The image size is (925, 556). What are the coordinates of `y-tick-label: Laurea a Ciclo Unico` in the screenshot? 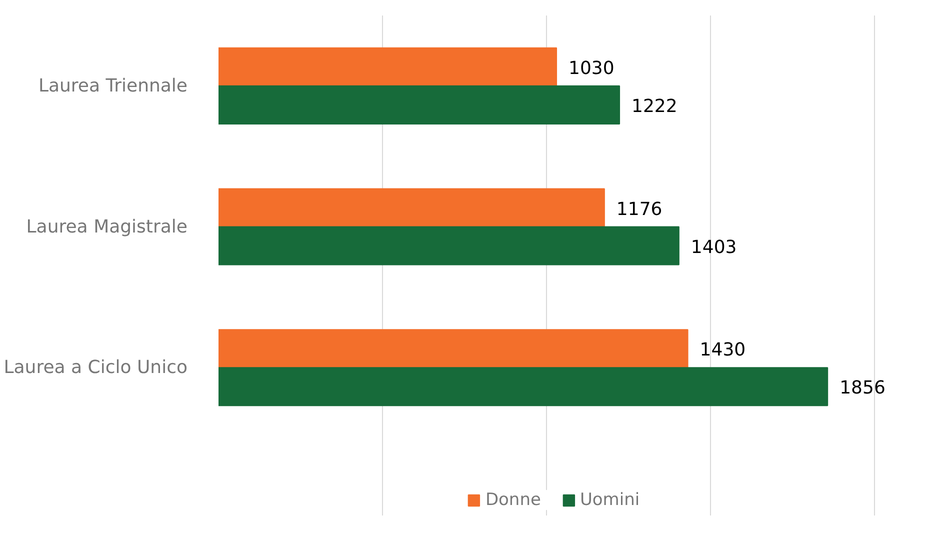 It's located at (96, 367).